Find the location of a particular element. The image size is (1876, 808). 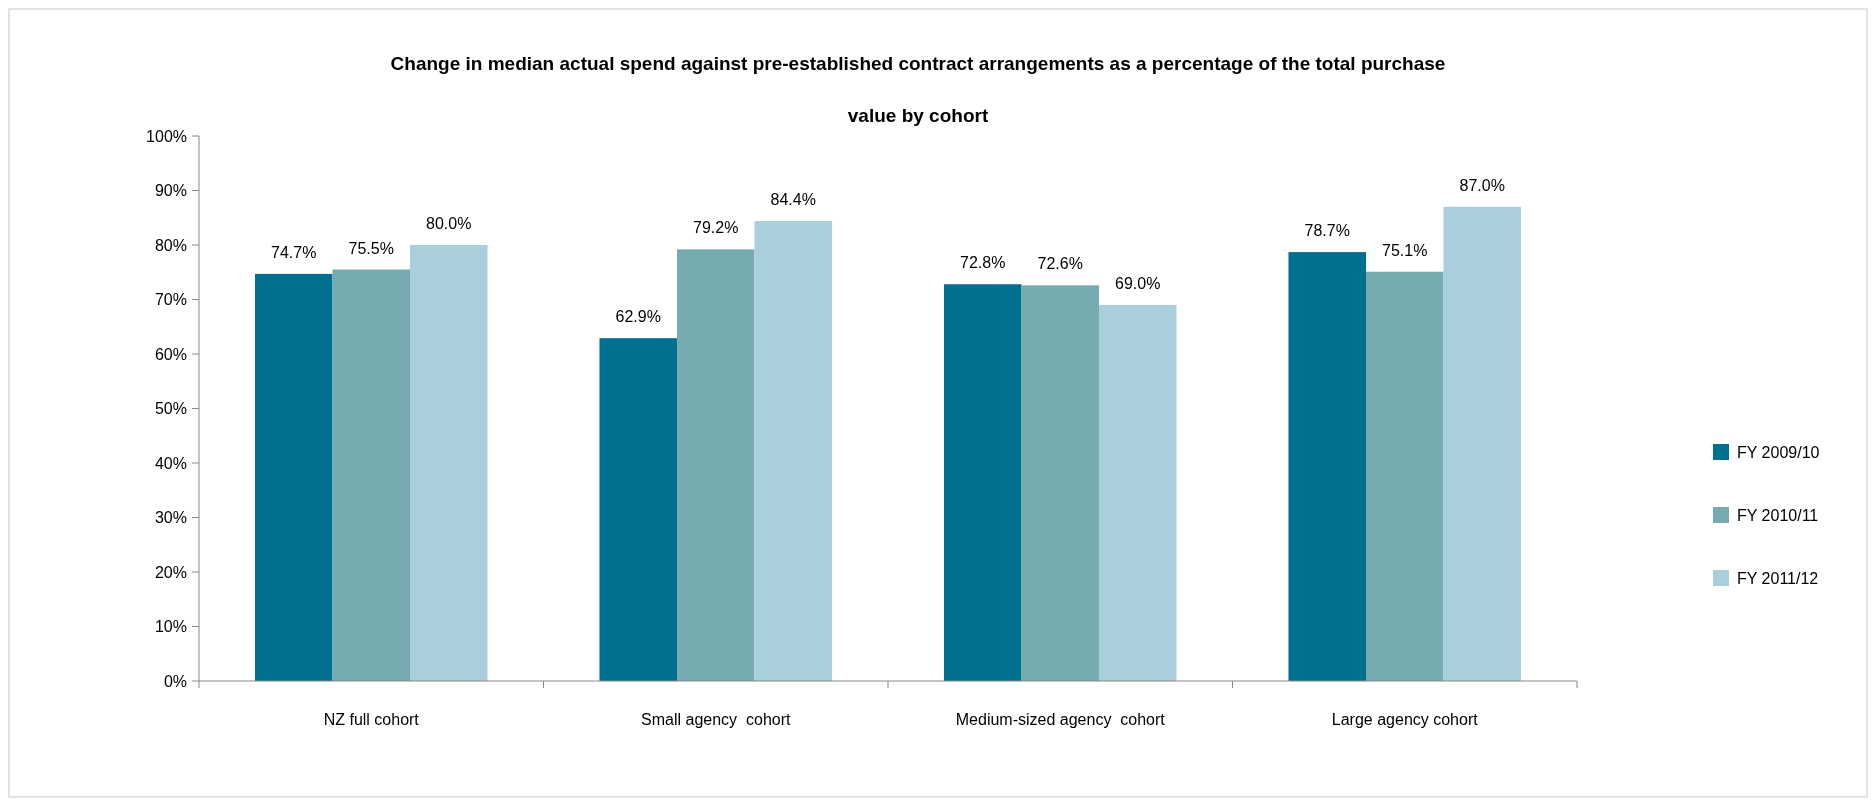

y-tick-label: 30% is located at coordinates (170, 518).